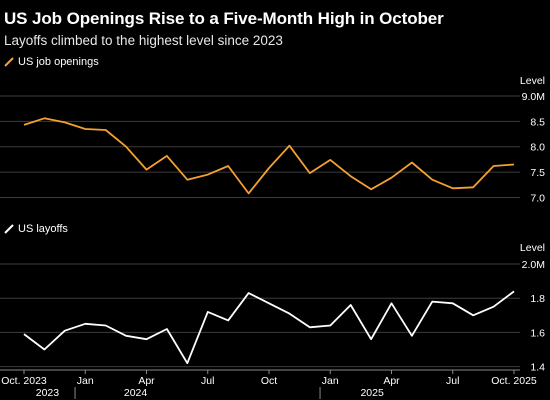  I want to click on x-tick-label: Oct. 2025, so click(514, 381).